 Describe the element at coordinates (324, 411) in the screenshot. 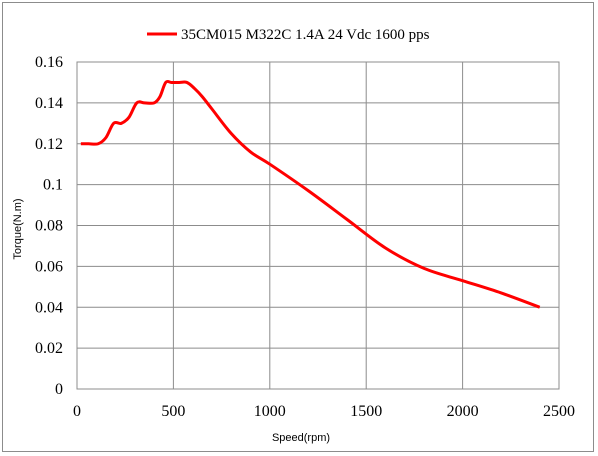

I see `x-axis-ticks: 0 500 1000 1500 2000 2500` at that location.